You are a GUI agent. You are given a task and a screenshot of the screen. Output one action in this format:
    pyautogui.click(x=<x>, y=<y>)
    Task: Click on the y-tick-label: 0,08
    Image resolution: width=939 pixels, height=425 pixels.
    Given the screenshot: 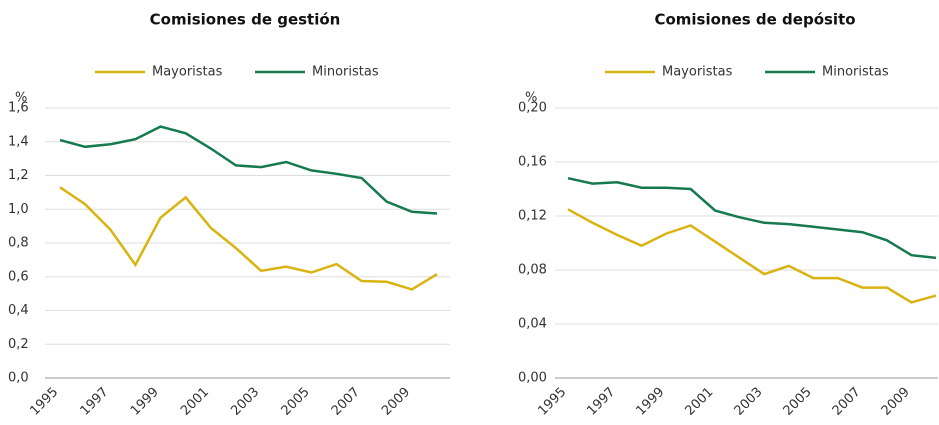 What is the action you would take?
    pyautogui.click(x=532, y=270)
    